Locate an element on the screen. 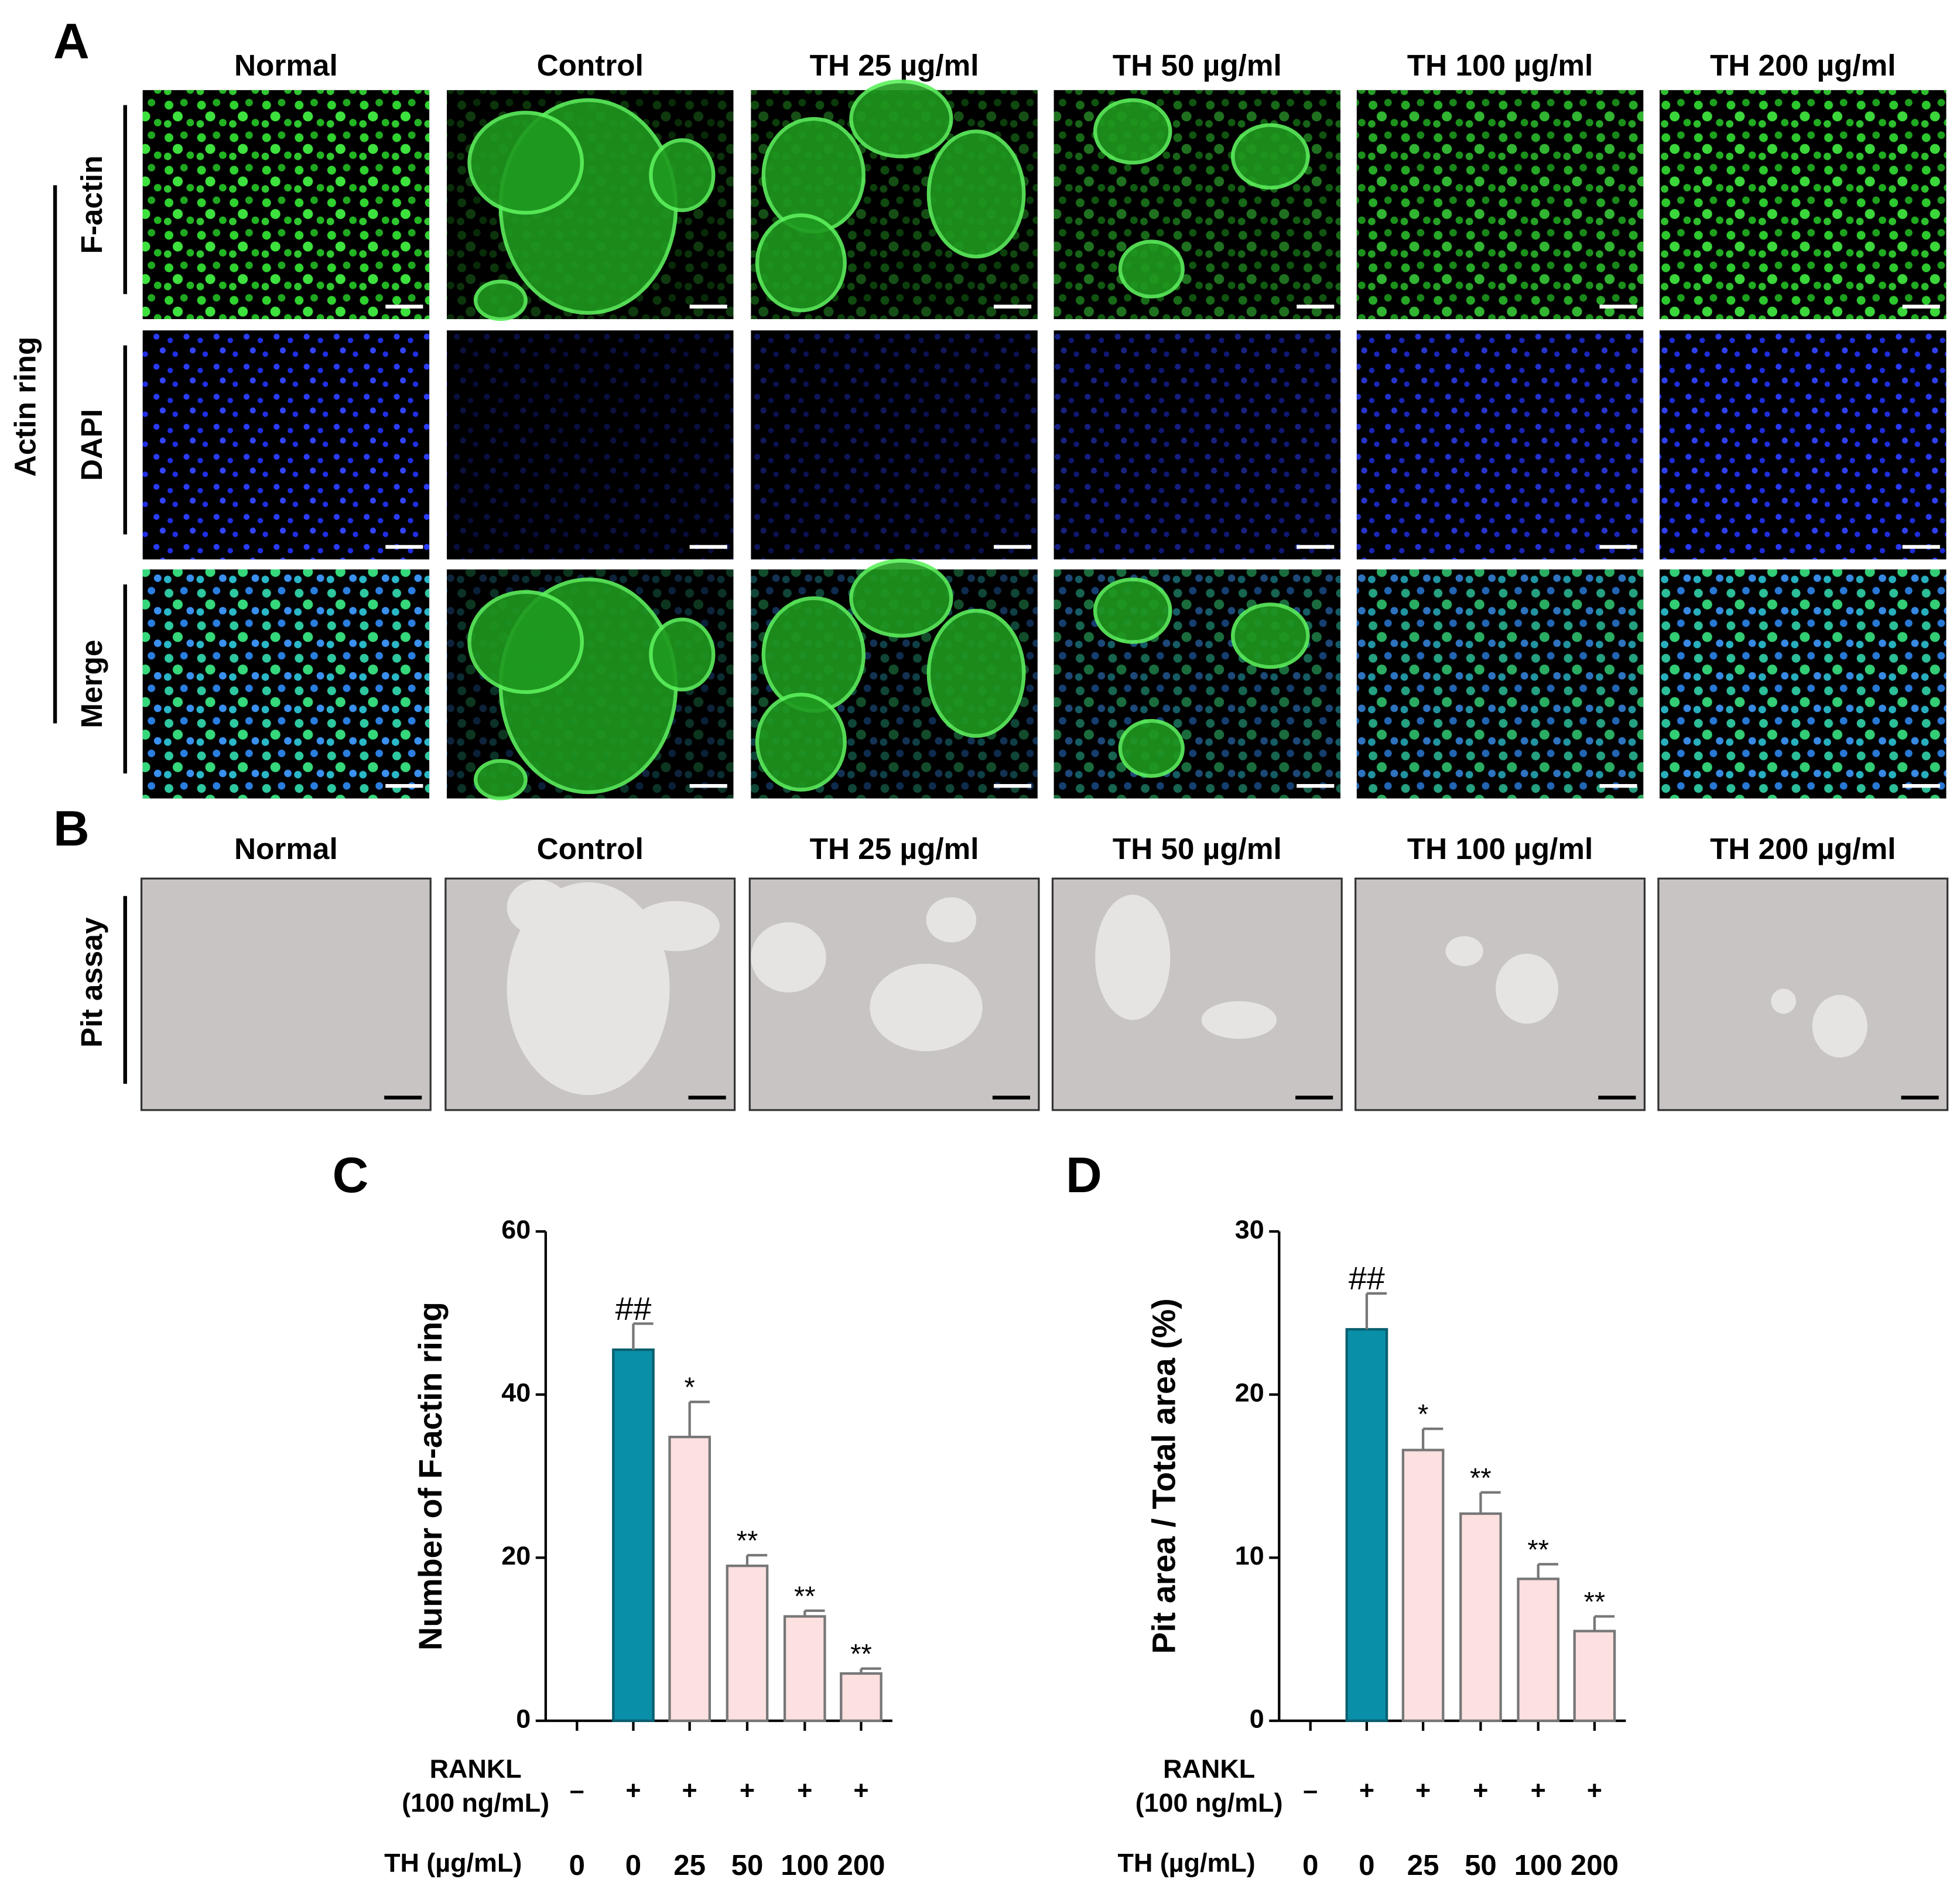  panel-label: C is located at coordinates (351, 1175).